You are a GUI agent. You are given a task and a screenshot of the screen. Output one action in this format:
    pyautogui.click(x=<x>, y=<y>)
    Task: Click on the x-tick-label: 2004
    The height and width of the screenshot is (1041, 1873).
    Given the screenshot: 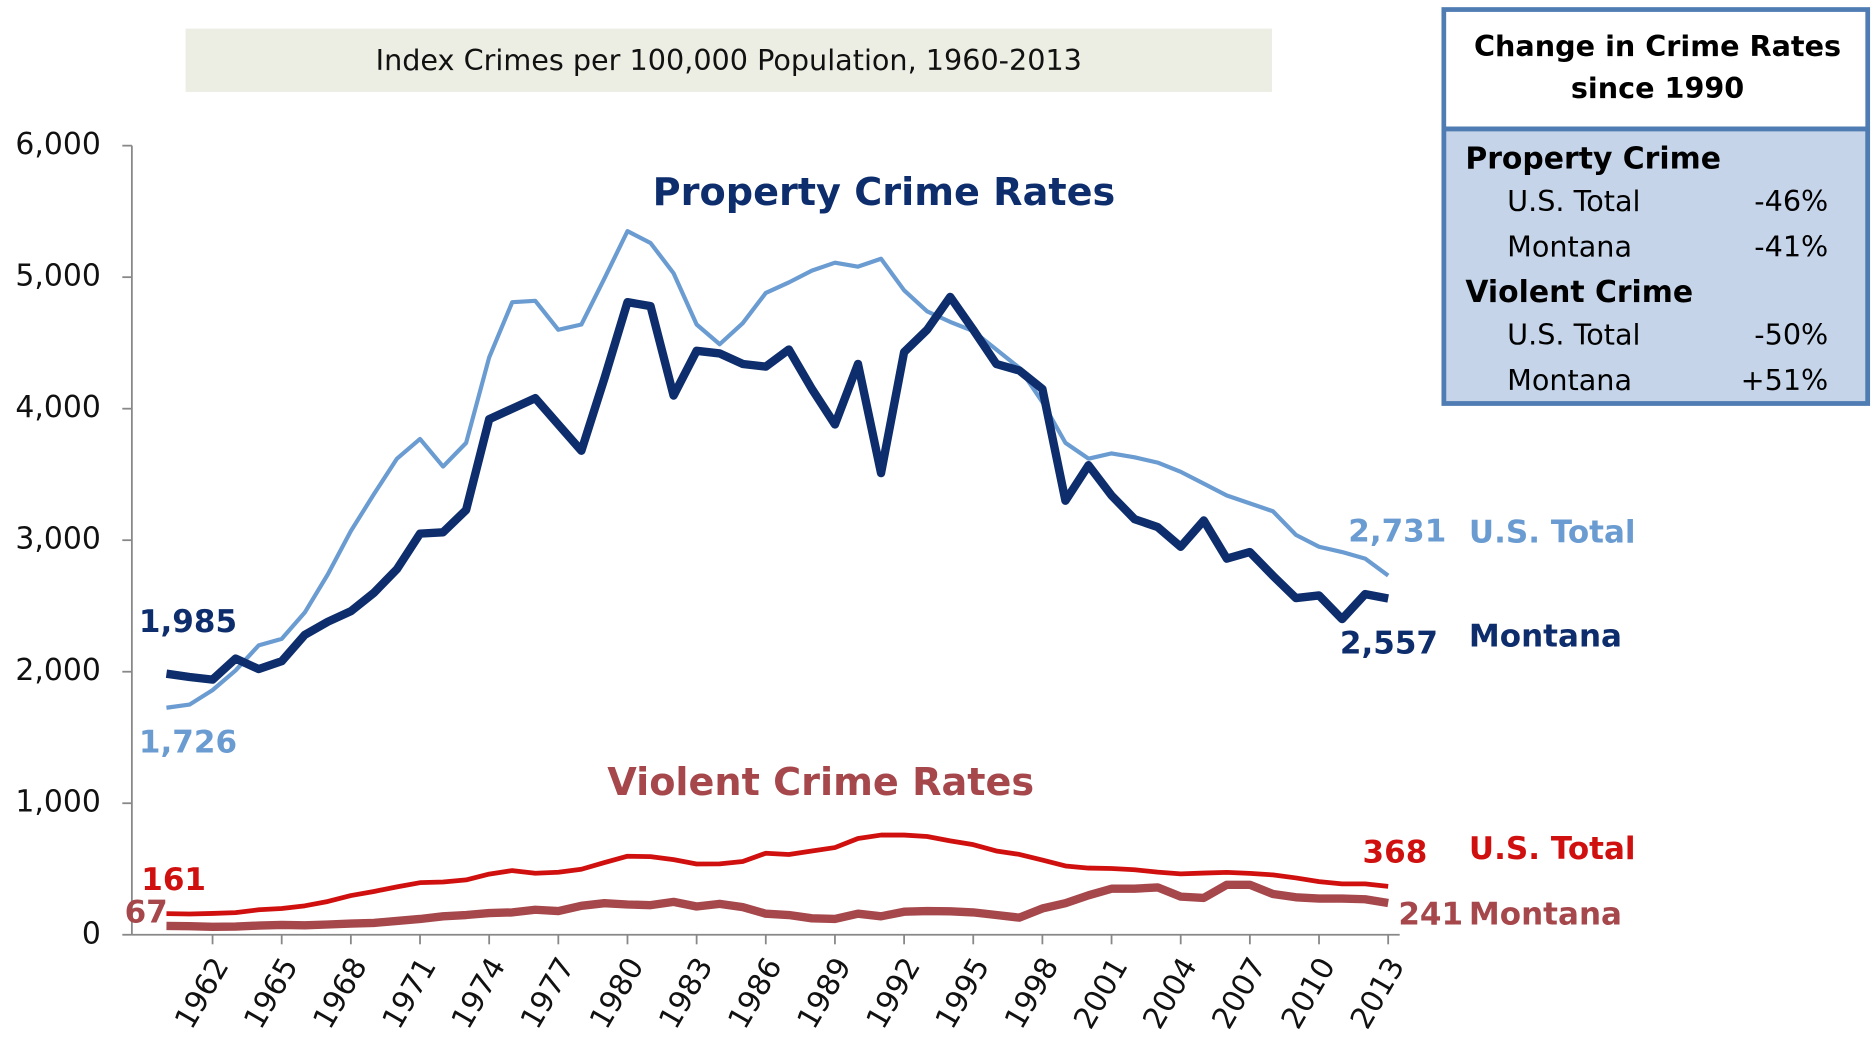 What is the action you would take?
    pyautogui.click(x=1170, y=993)
    